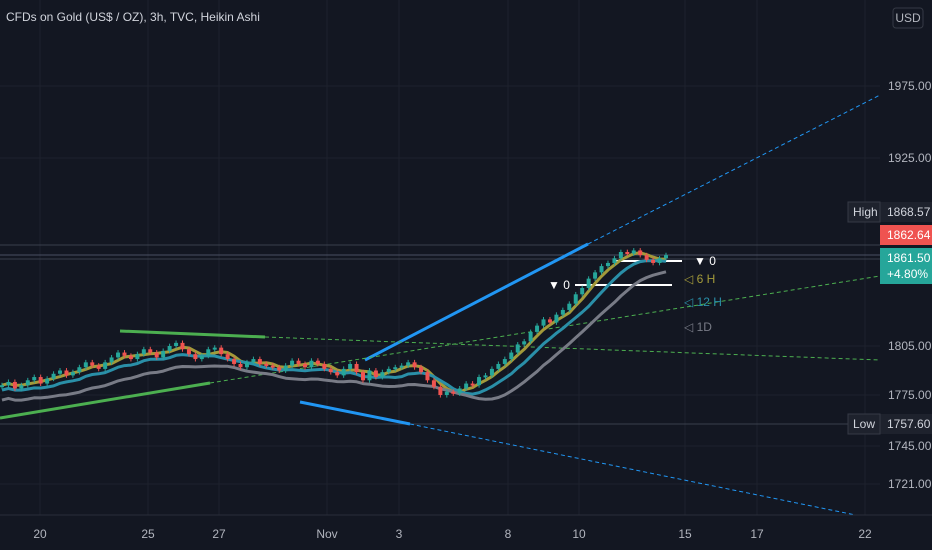  What do you see at coordinates (909, 212) in the screenshot?
I see `price-tag-value: 1868.57` at bounding box center [909, 212].